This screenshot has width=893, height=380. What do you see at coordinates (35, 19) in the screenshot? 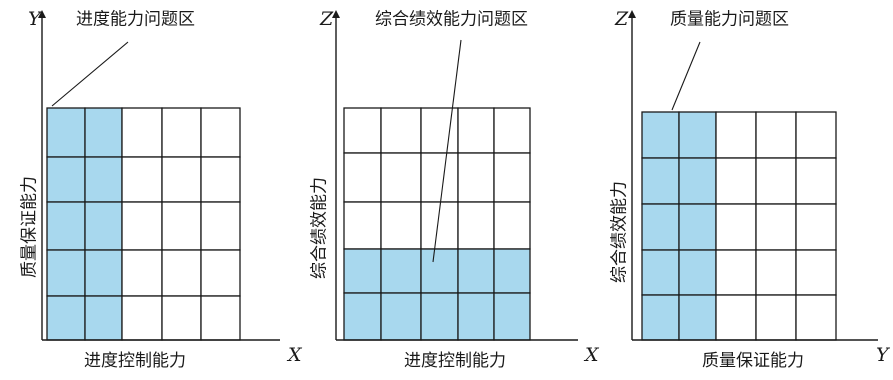
I see `vertical-axis-letter: Y` at bounding box center [35, 19].